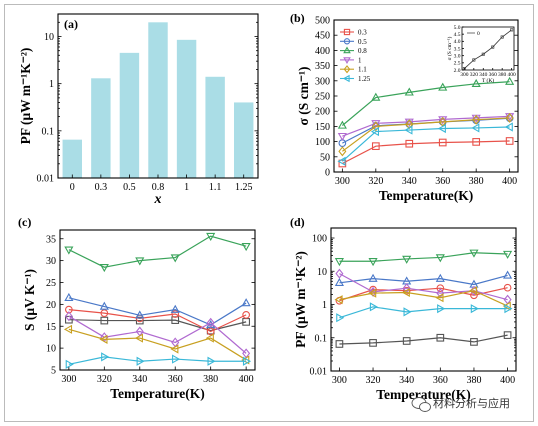 The width and height of the screenshot is (538, 426). I want to click on panel-c-series-s6, so click(158, 360).